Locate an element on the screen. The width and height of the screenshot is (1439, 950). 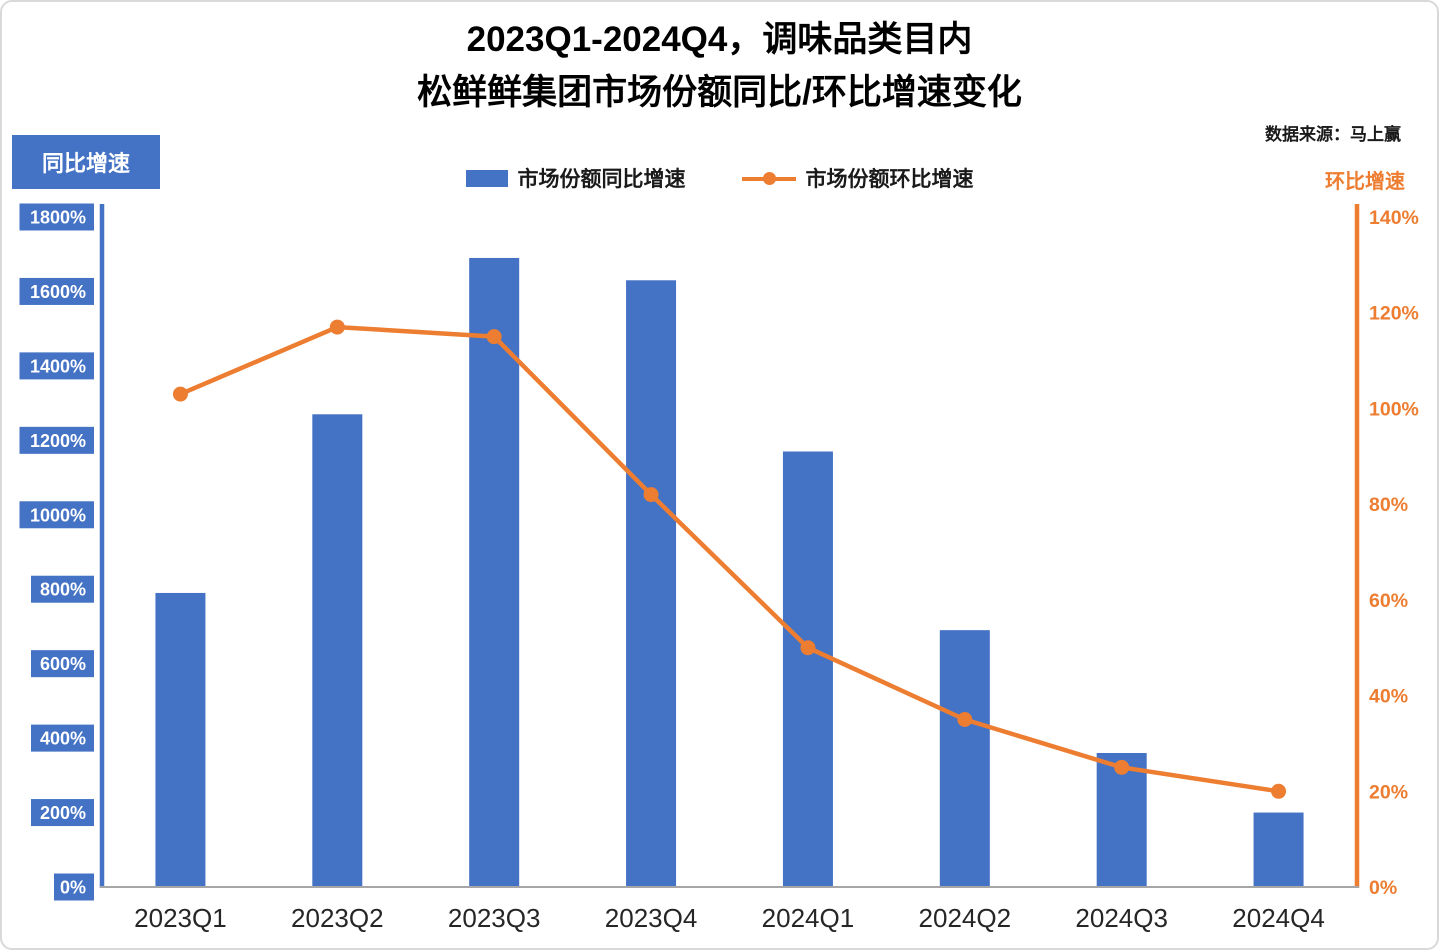
bar-2023Q2 is located at coordinates (337, 650).